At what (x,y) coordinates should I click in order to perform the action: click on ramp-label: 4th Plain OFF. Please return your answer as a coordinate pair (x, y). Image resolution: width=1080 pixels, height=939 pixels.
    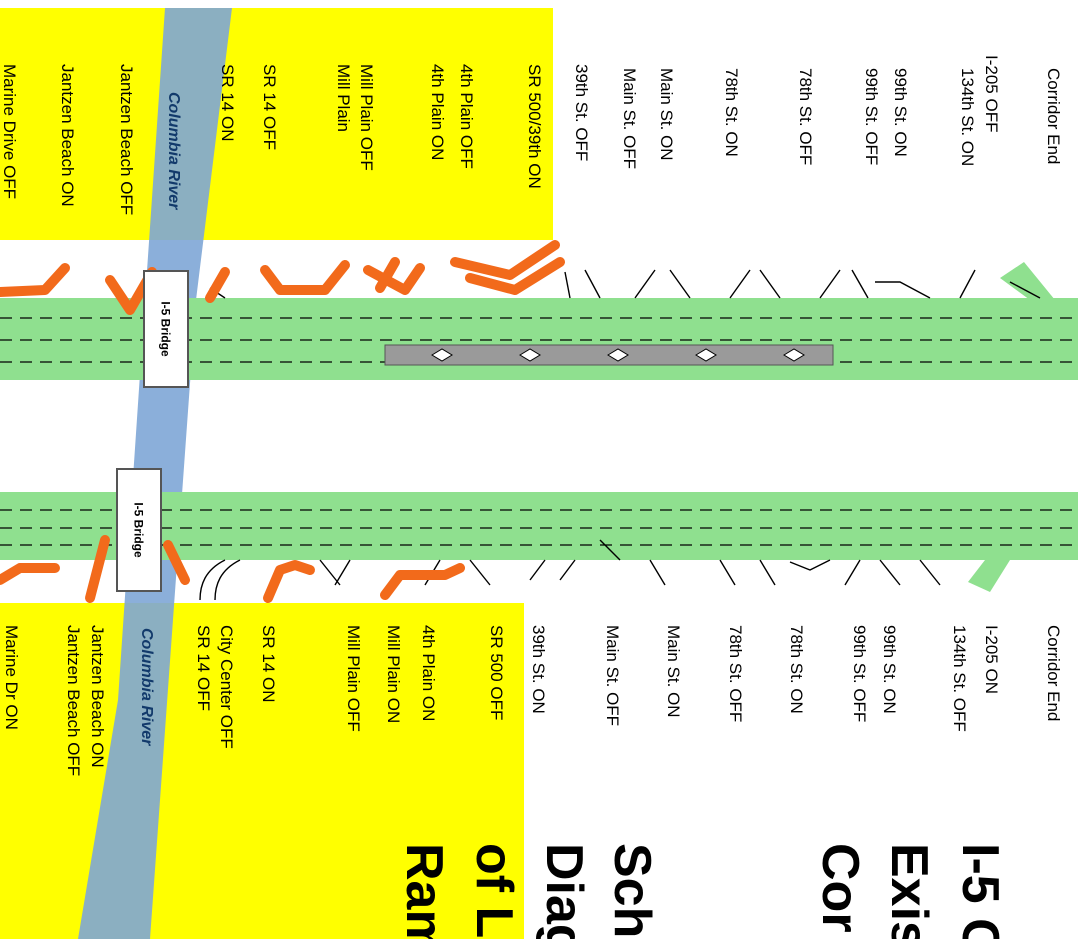
    Looking at the image, I should click on (466, 116).